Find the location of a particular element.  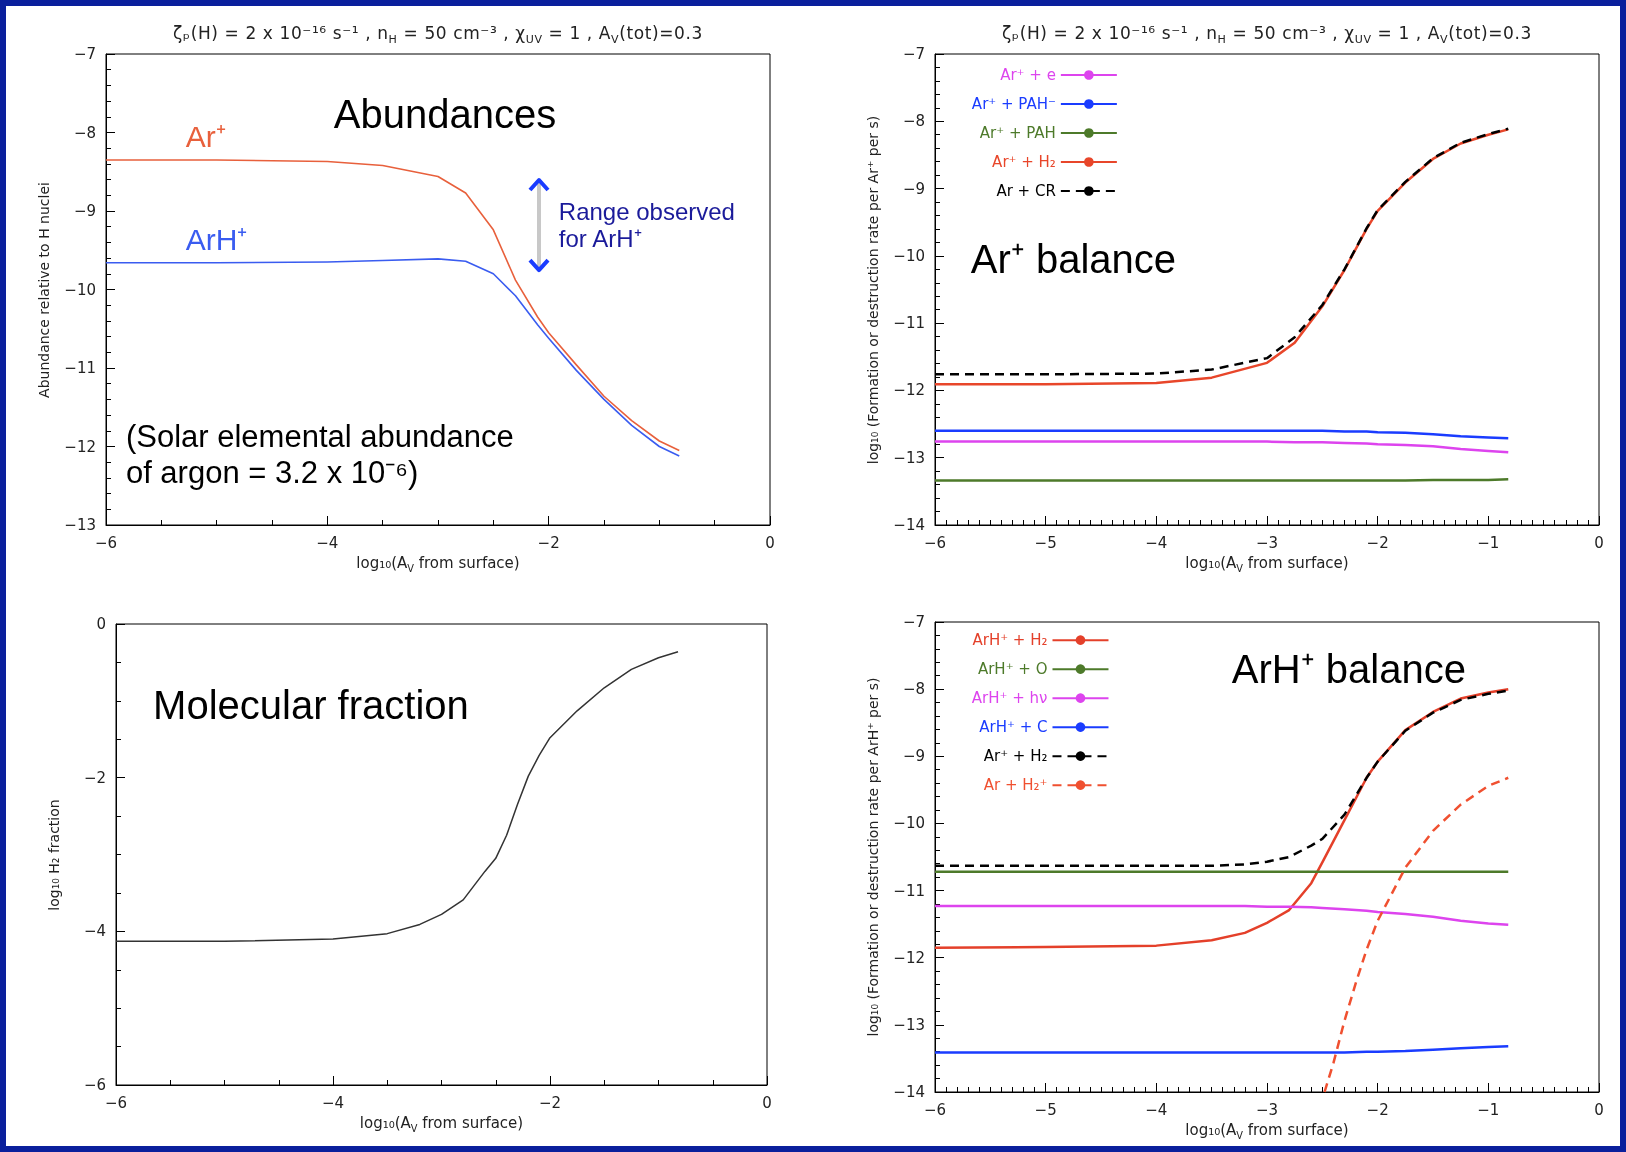

legend-label: Ar⁺ + PAH⁻ is located at coordinates (1013, 103).